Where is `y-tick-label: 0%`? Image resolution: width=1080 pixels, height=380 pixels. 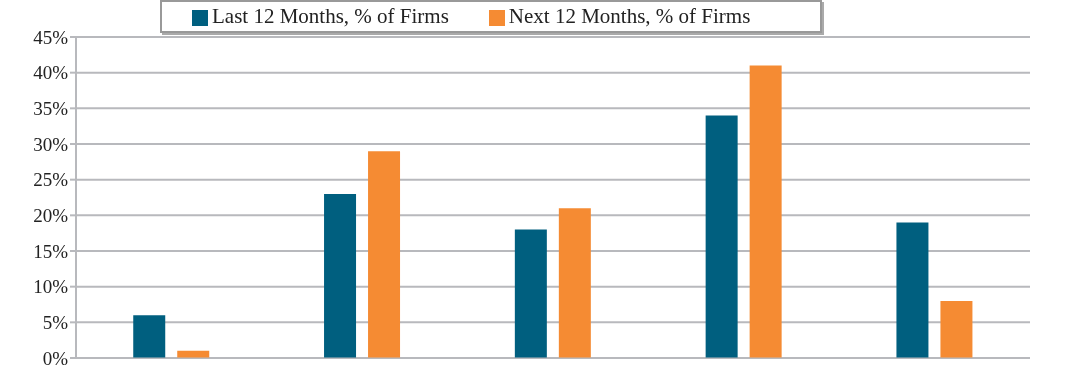 y-tick-label: 0% is located at coordinates (55, 358).